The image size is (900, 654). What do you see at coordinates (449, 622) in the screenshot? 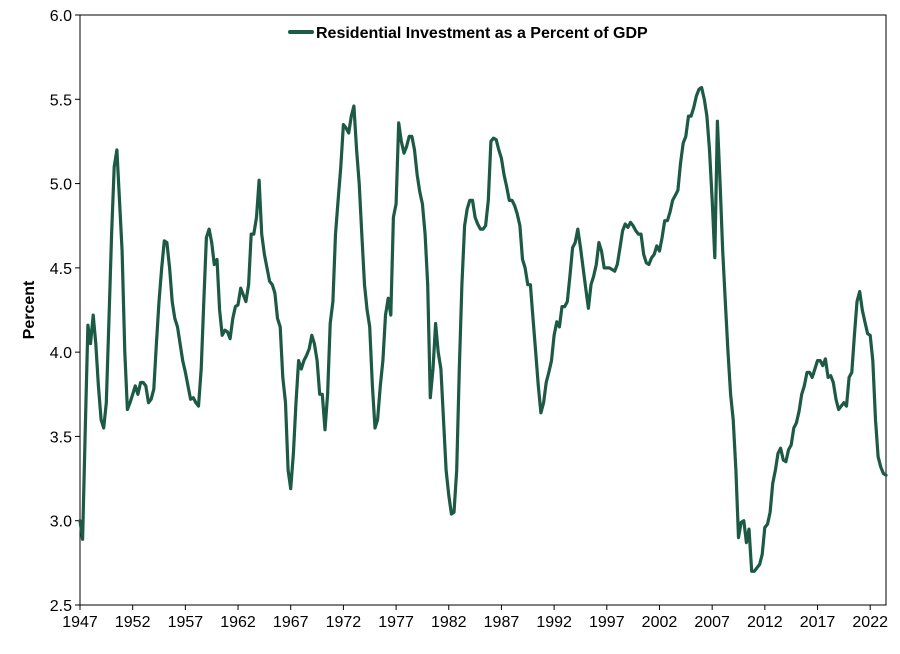
I see `x-tick-label: 1982` at bounding box center [449, 622].